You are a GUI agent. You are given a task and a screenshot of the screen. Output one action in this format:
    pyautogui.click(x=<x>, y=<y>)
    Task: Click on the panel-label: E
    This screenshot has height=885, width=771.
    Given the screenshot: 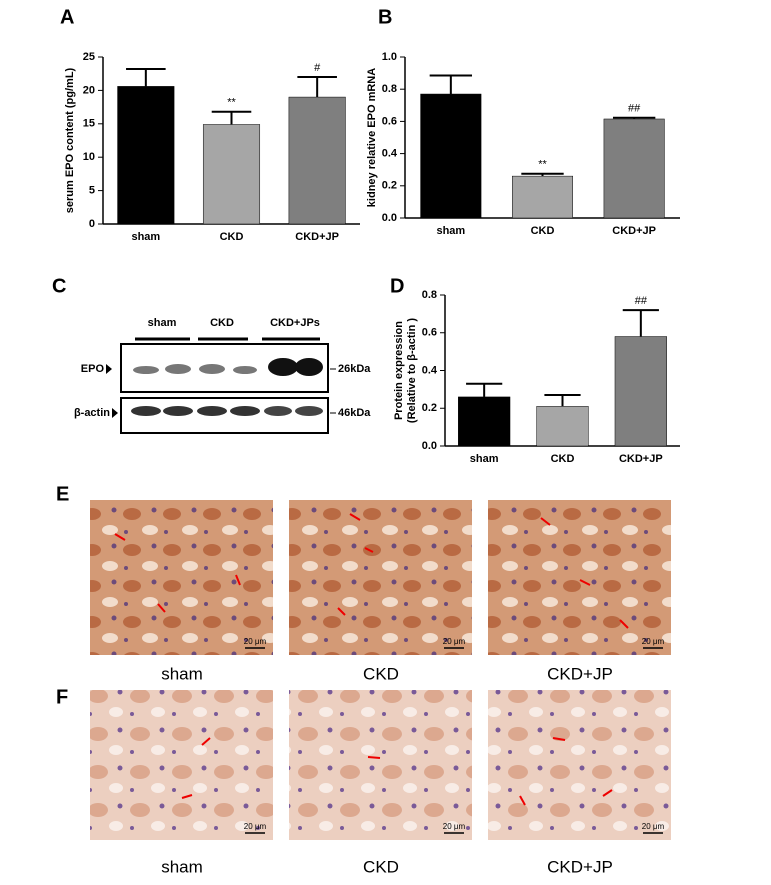 What is the action you would take?
    pyautogui.click(x=62, y=494)
    